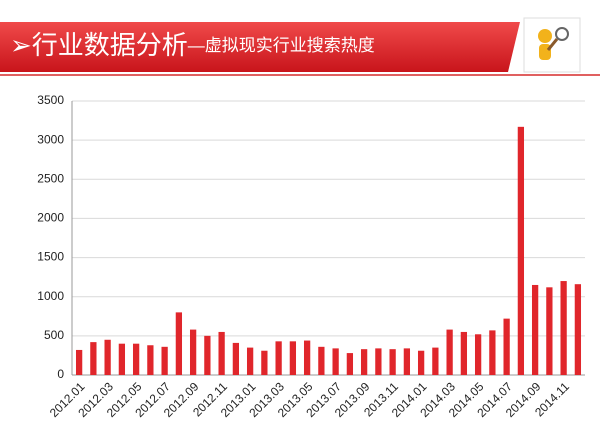 The image size is (600, 436). I want to click on y-tick-label: 3500, so click(50, 100).